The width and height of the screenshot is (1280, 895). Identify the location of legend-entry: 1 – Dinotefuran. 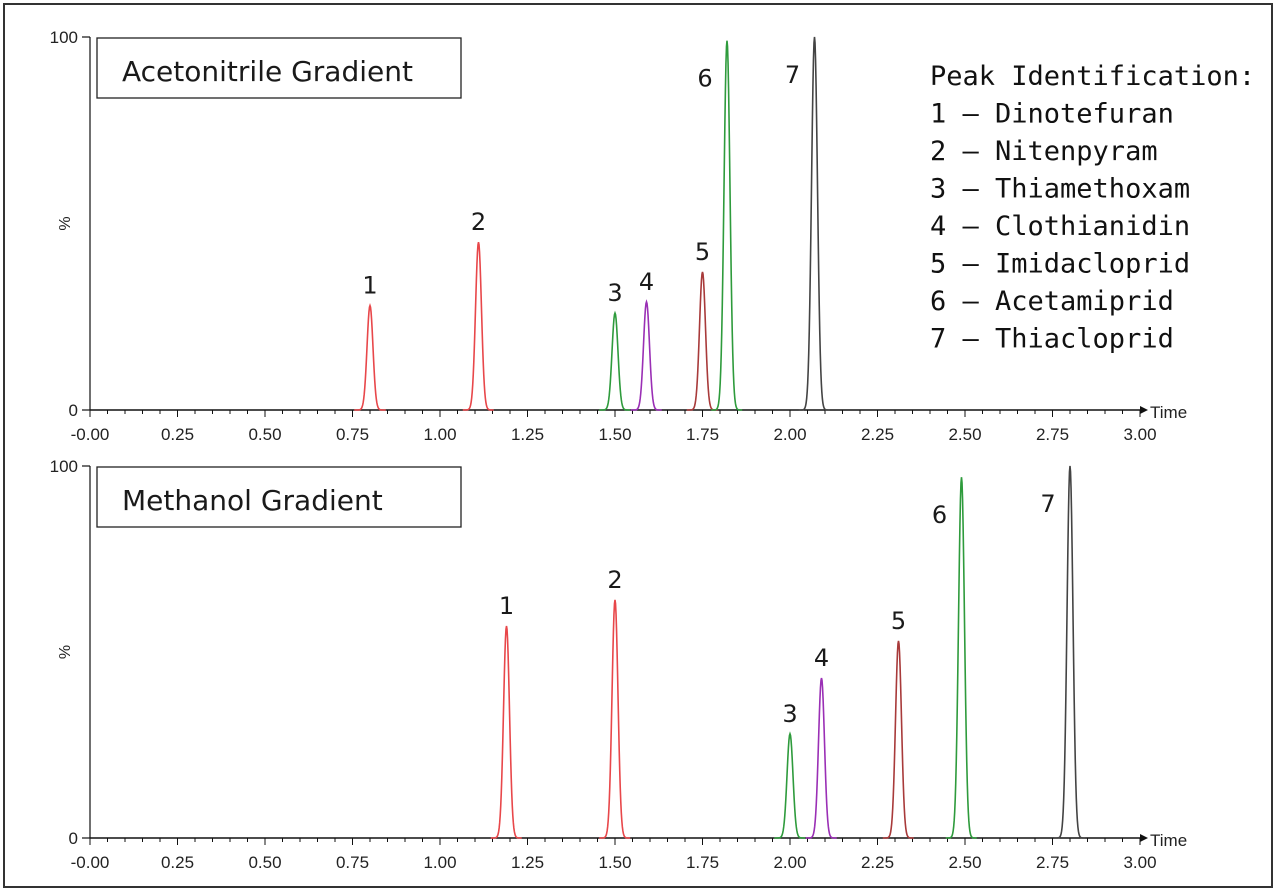
(1052, 114).